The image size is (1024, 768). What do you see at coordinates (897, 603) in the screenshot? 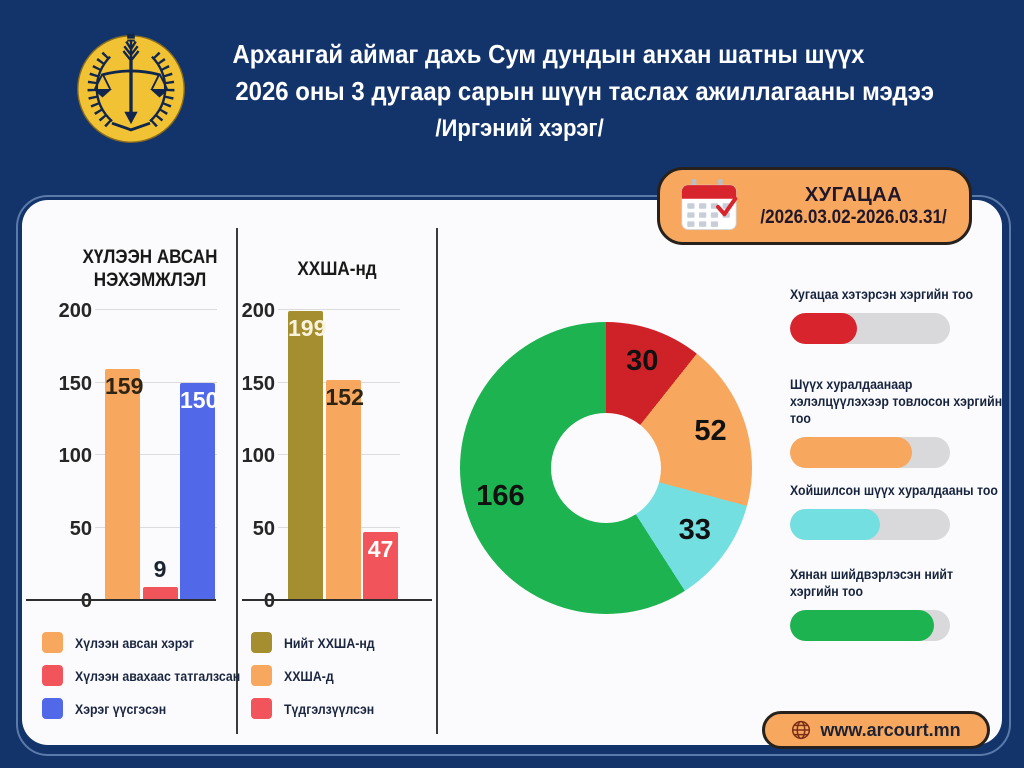
I see `stat-item: Хянан шийдвэрлэсэн нийт хэргийн тоо` at bounding box center [897, 603].